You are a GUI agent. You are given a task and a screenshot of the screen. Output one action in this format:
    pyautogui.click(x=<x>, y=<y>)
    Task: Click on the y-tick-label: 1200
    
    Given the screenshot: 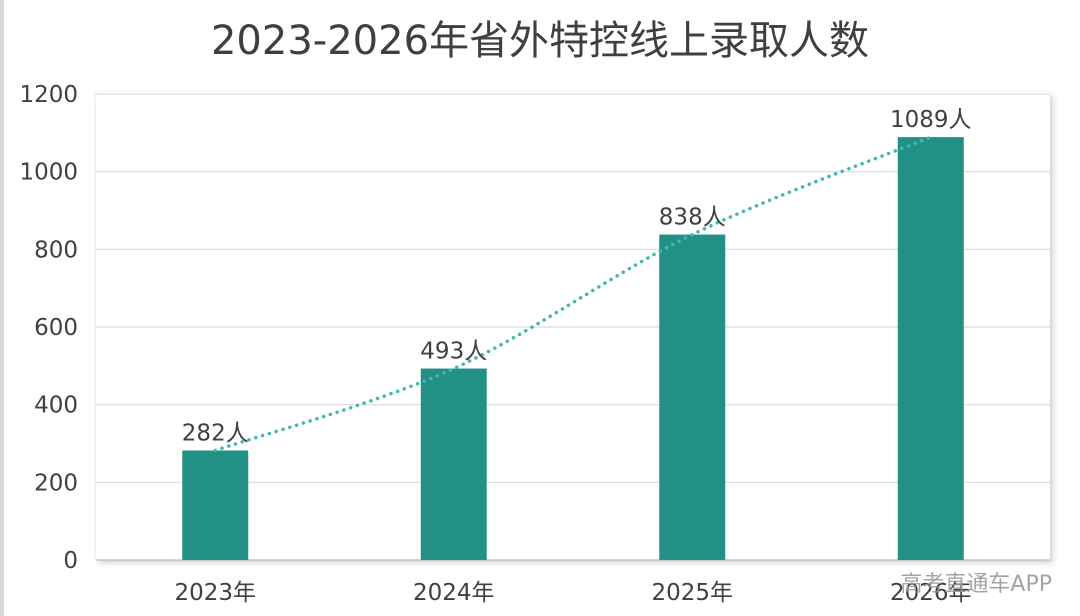 What is the action you would take?
    pyautogui.click(x=48, y=95)
    